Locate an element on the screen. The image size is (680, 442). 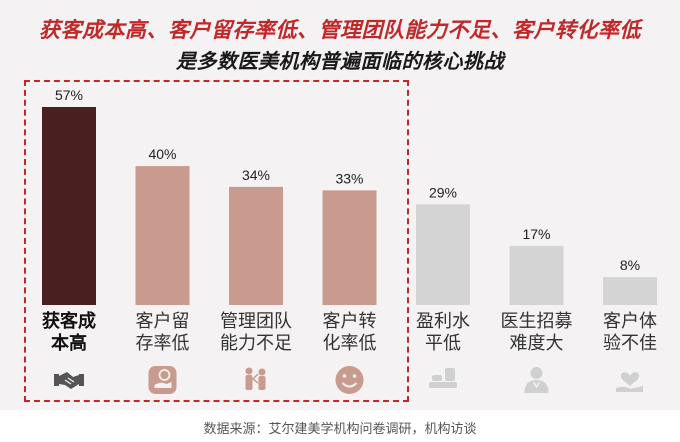
coins-icon is located at coordinates (443, 378).